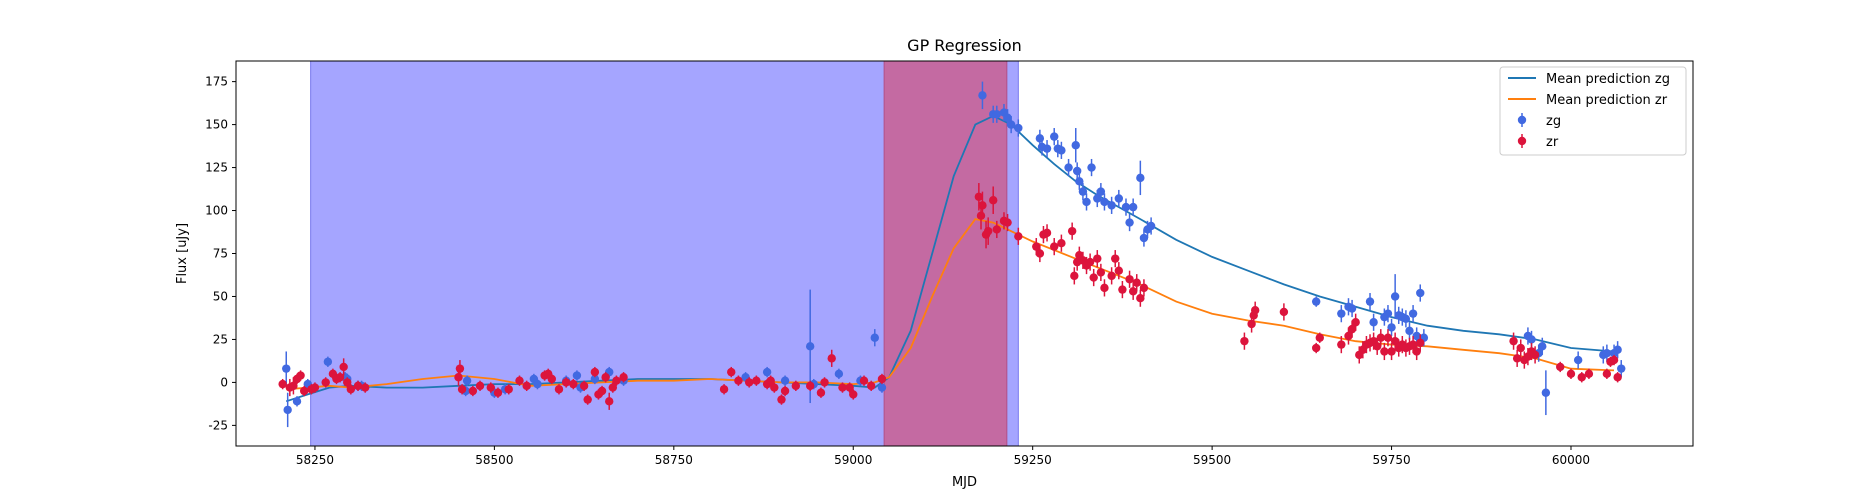 Image resolution: width=1875 pixels, height=500 pixels. What do you see at coordinates (1391, 460) in the screenshot?
I see `x-tick-label: 59750` at bounding box center [1391, 460].